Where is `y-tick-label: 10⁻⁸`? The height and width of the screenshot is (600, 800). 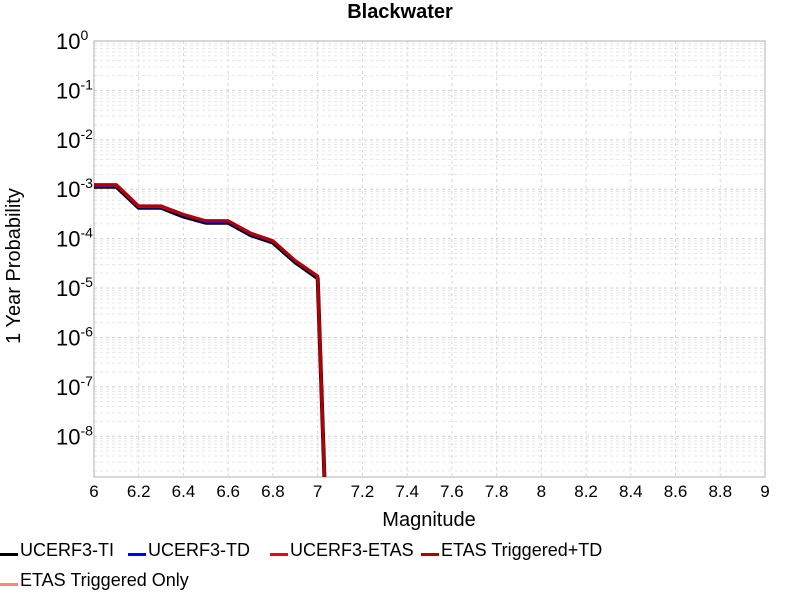 y-tick-label: 10⁻⁸ is located at coordinates (74, 435).